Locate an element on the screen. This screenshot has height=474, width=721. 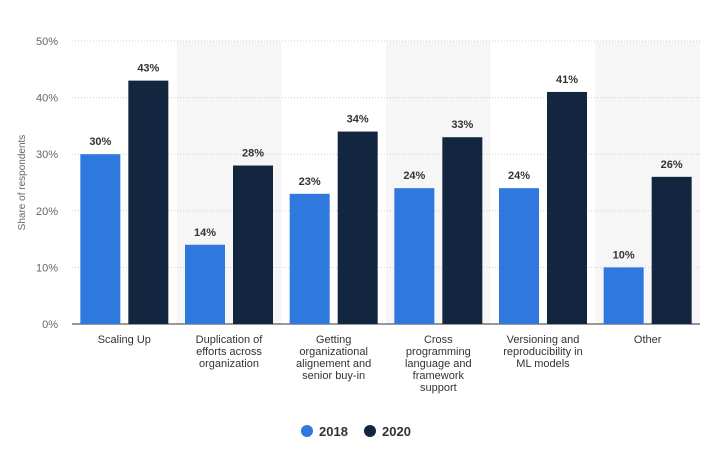
y-tick-label: 20% is located at coordinates (47, 212).